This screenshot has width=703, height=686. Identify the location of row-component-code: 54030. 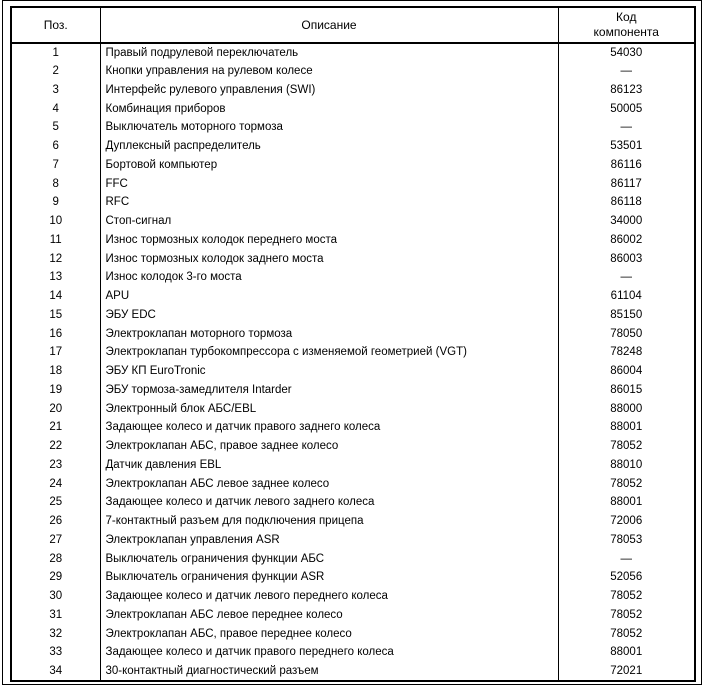
(626, 52).